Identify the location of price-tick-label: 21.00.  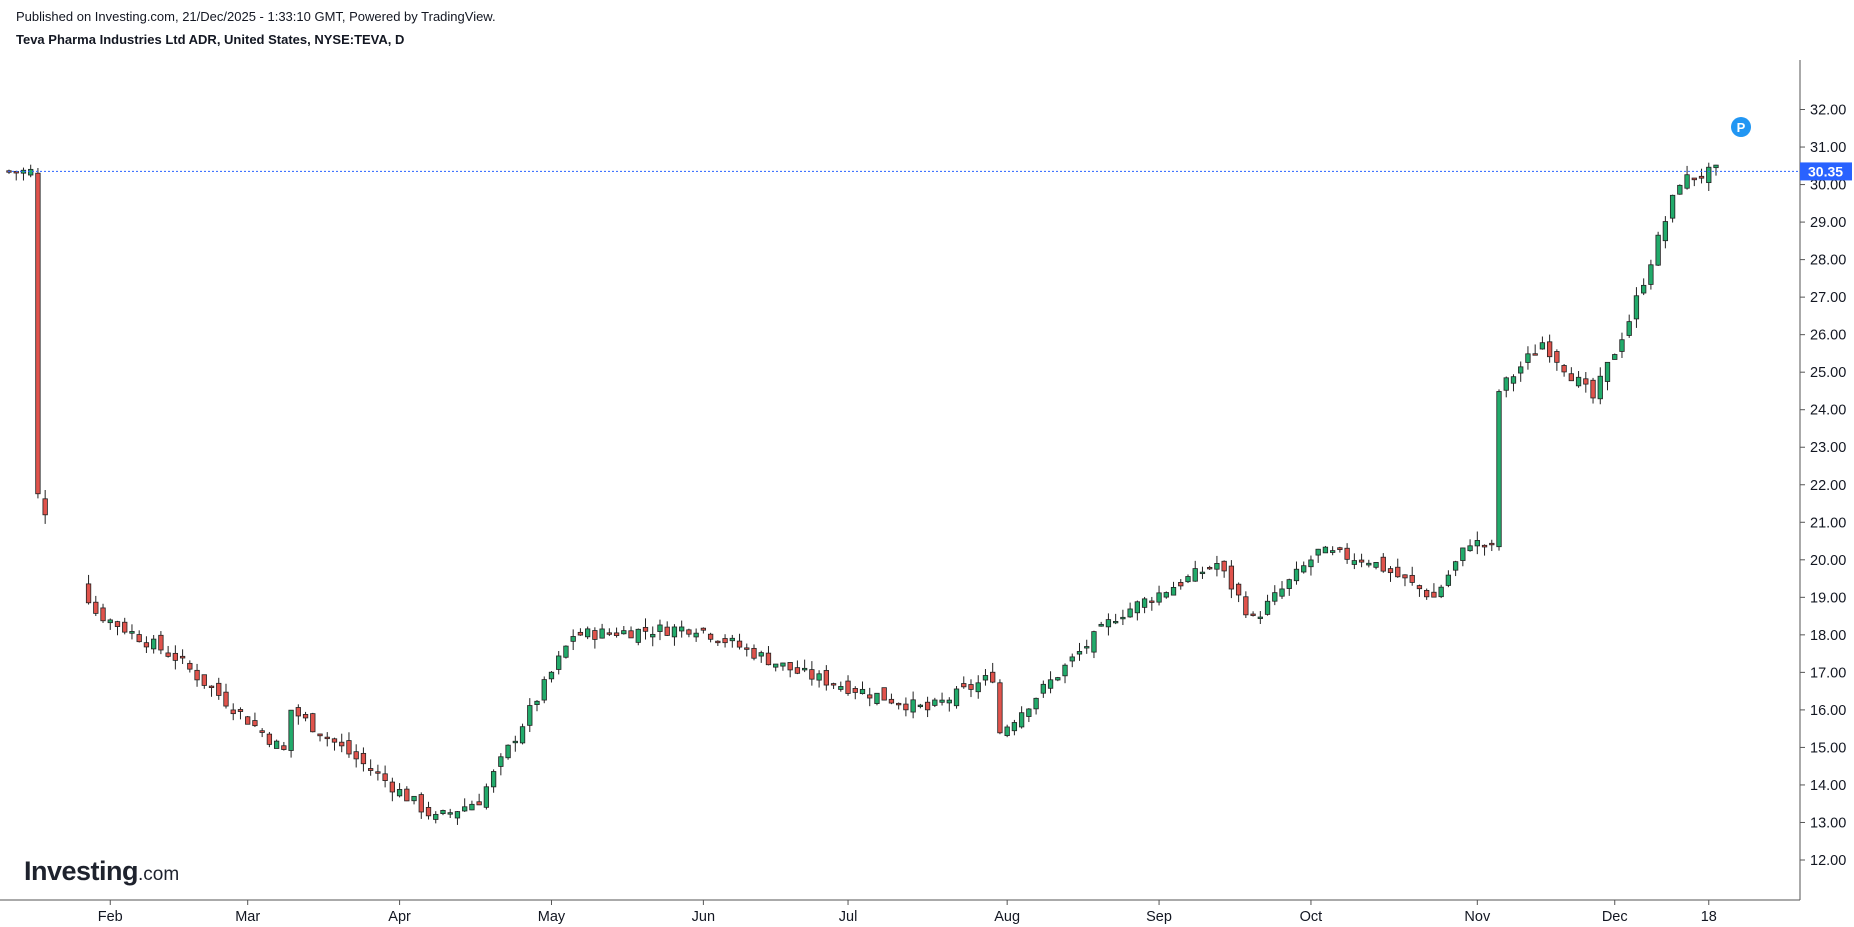
(1828, 523).